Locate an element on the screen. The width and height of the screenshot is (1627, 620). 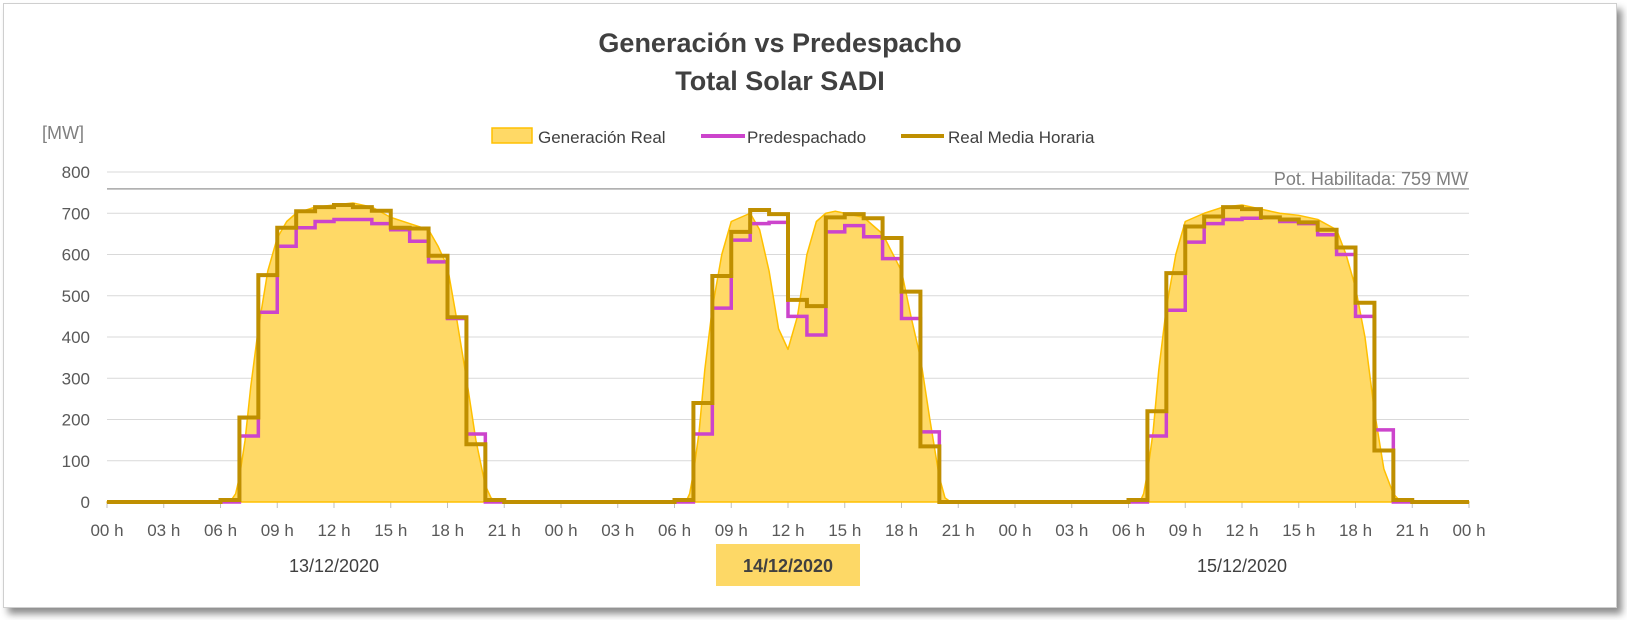
y-tick-label: 100 is located at coordinates (76, 461).